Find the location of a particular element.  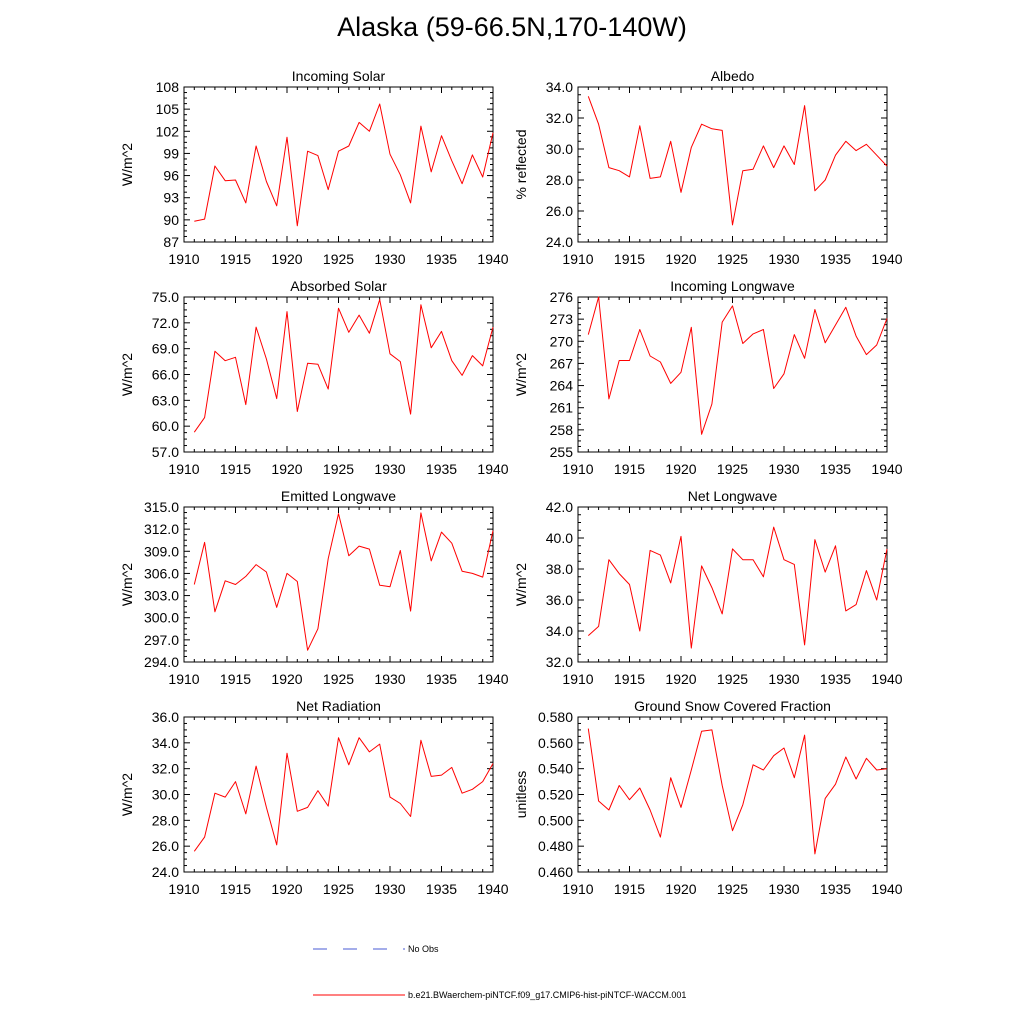

y-tick-label: 42.0 is located at coordinates (559, 507).